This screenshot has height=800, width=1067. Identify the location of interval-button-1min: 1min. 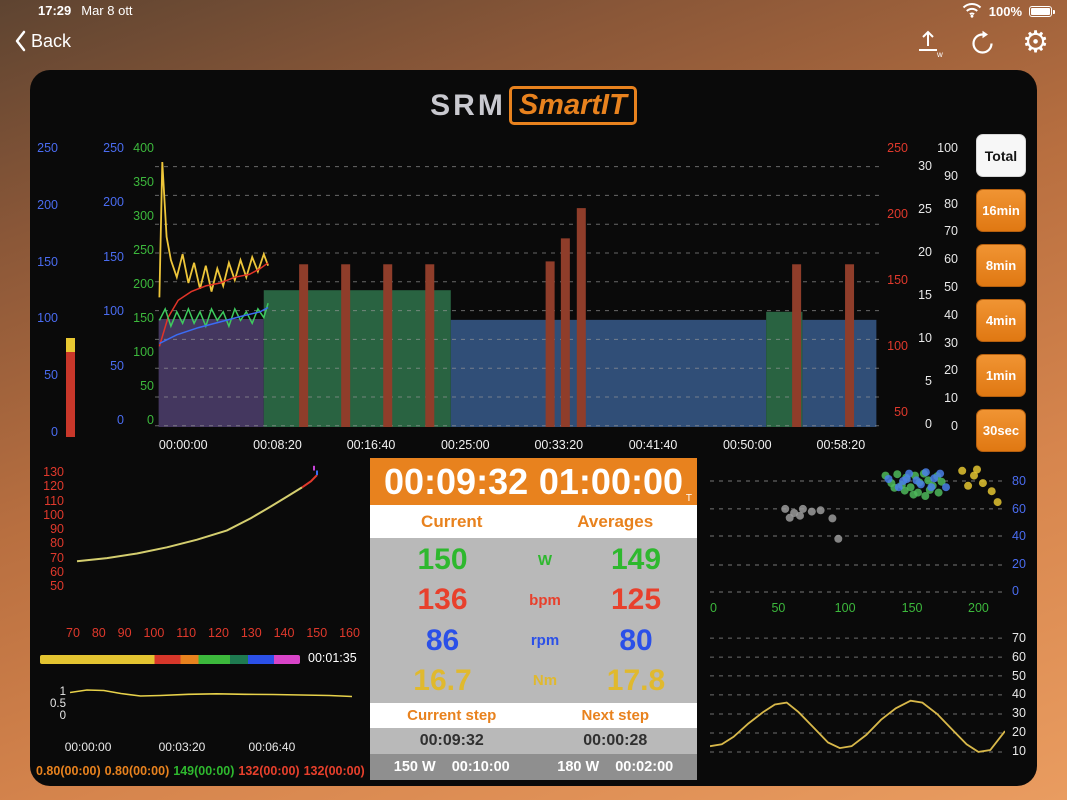
(1001, 375).